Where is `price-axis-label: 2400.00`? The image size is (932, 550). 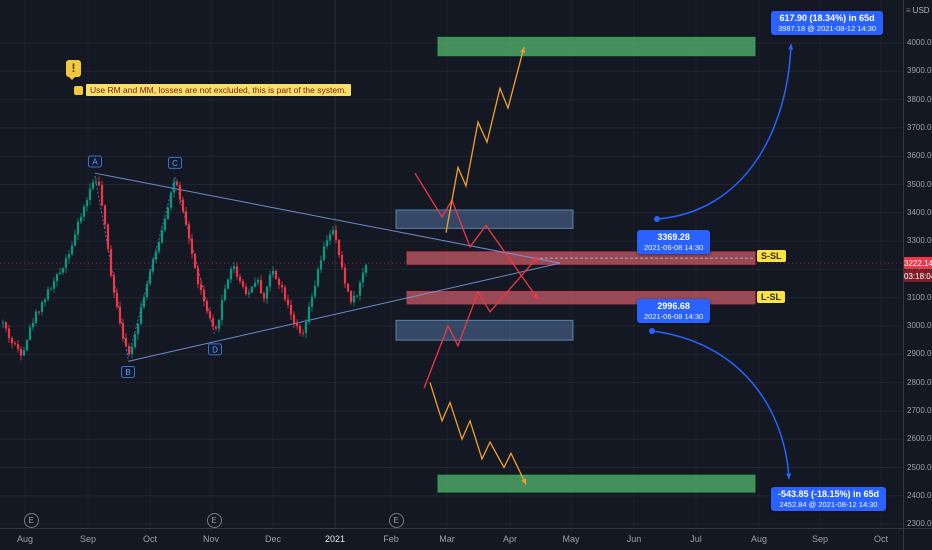 price-axis-label: 2400.00 is located at coordinates (919, 495).